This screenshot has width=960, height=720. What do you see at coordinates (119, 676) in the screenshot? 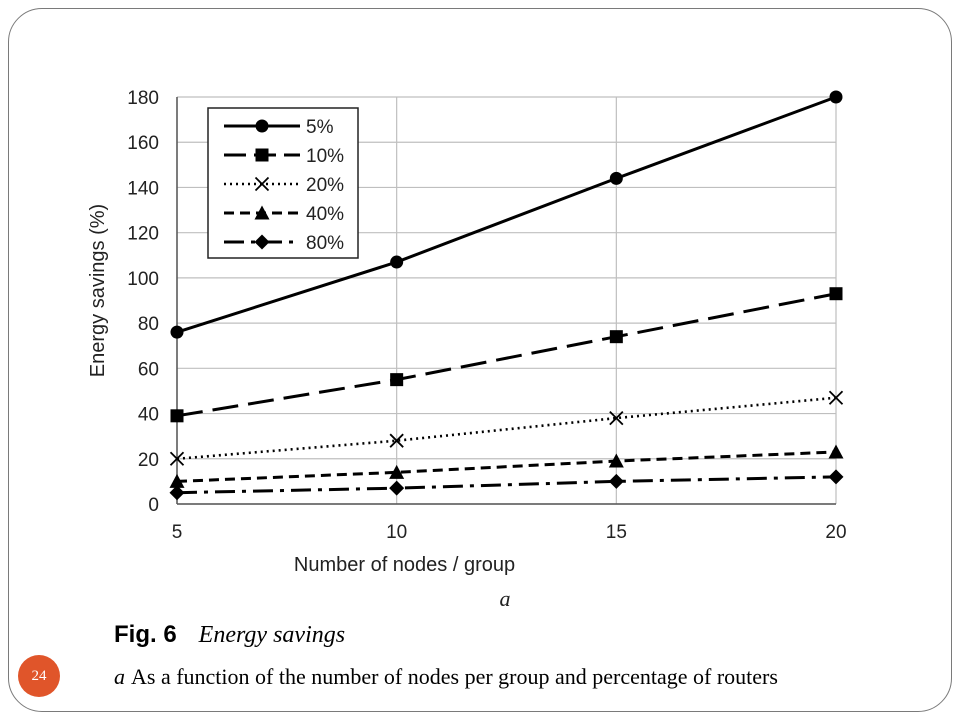
I see `caption-letter: a` at bounding box center [119, 676].